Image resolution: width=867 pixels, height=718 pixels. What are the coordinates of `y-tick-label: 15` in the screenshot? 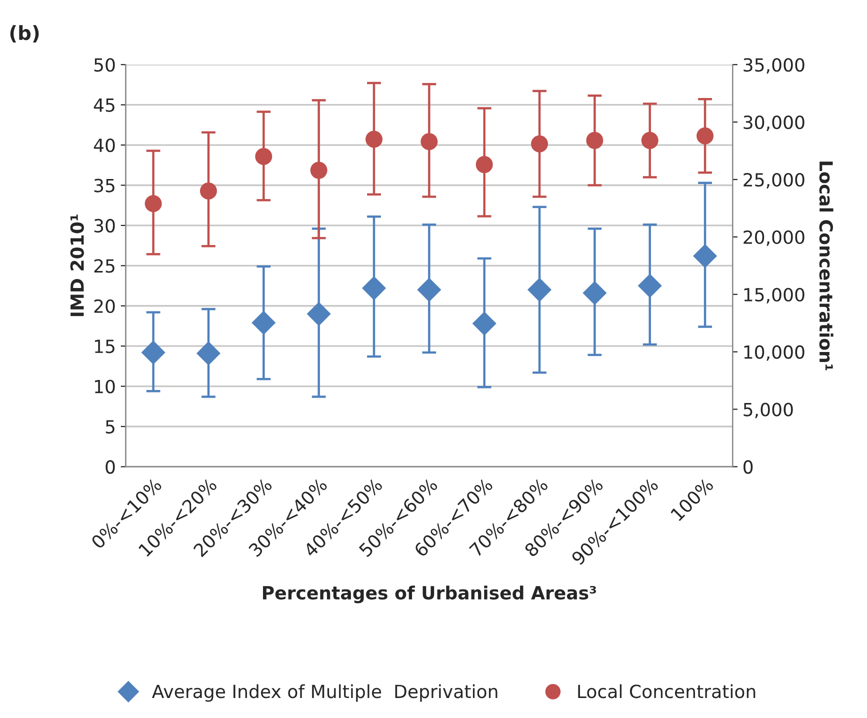 It's located at (104, 347).